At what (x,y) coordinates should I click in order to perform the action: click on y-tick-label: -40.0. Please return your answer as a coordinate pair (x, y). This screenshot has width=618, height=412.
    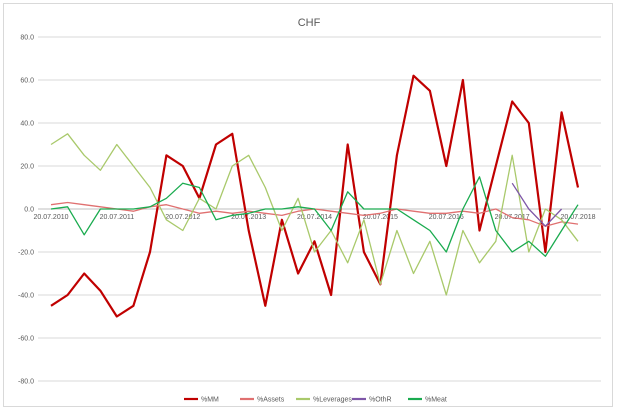
    Looking at the image, I should click on (26, 296).